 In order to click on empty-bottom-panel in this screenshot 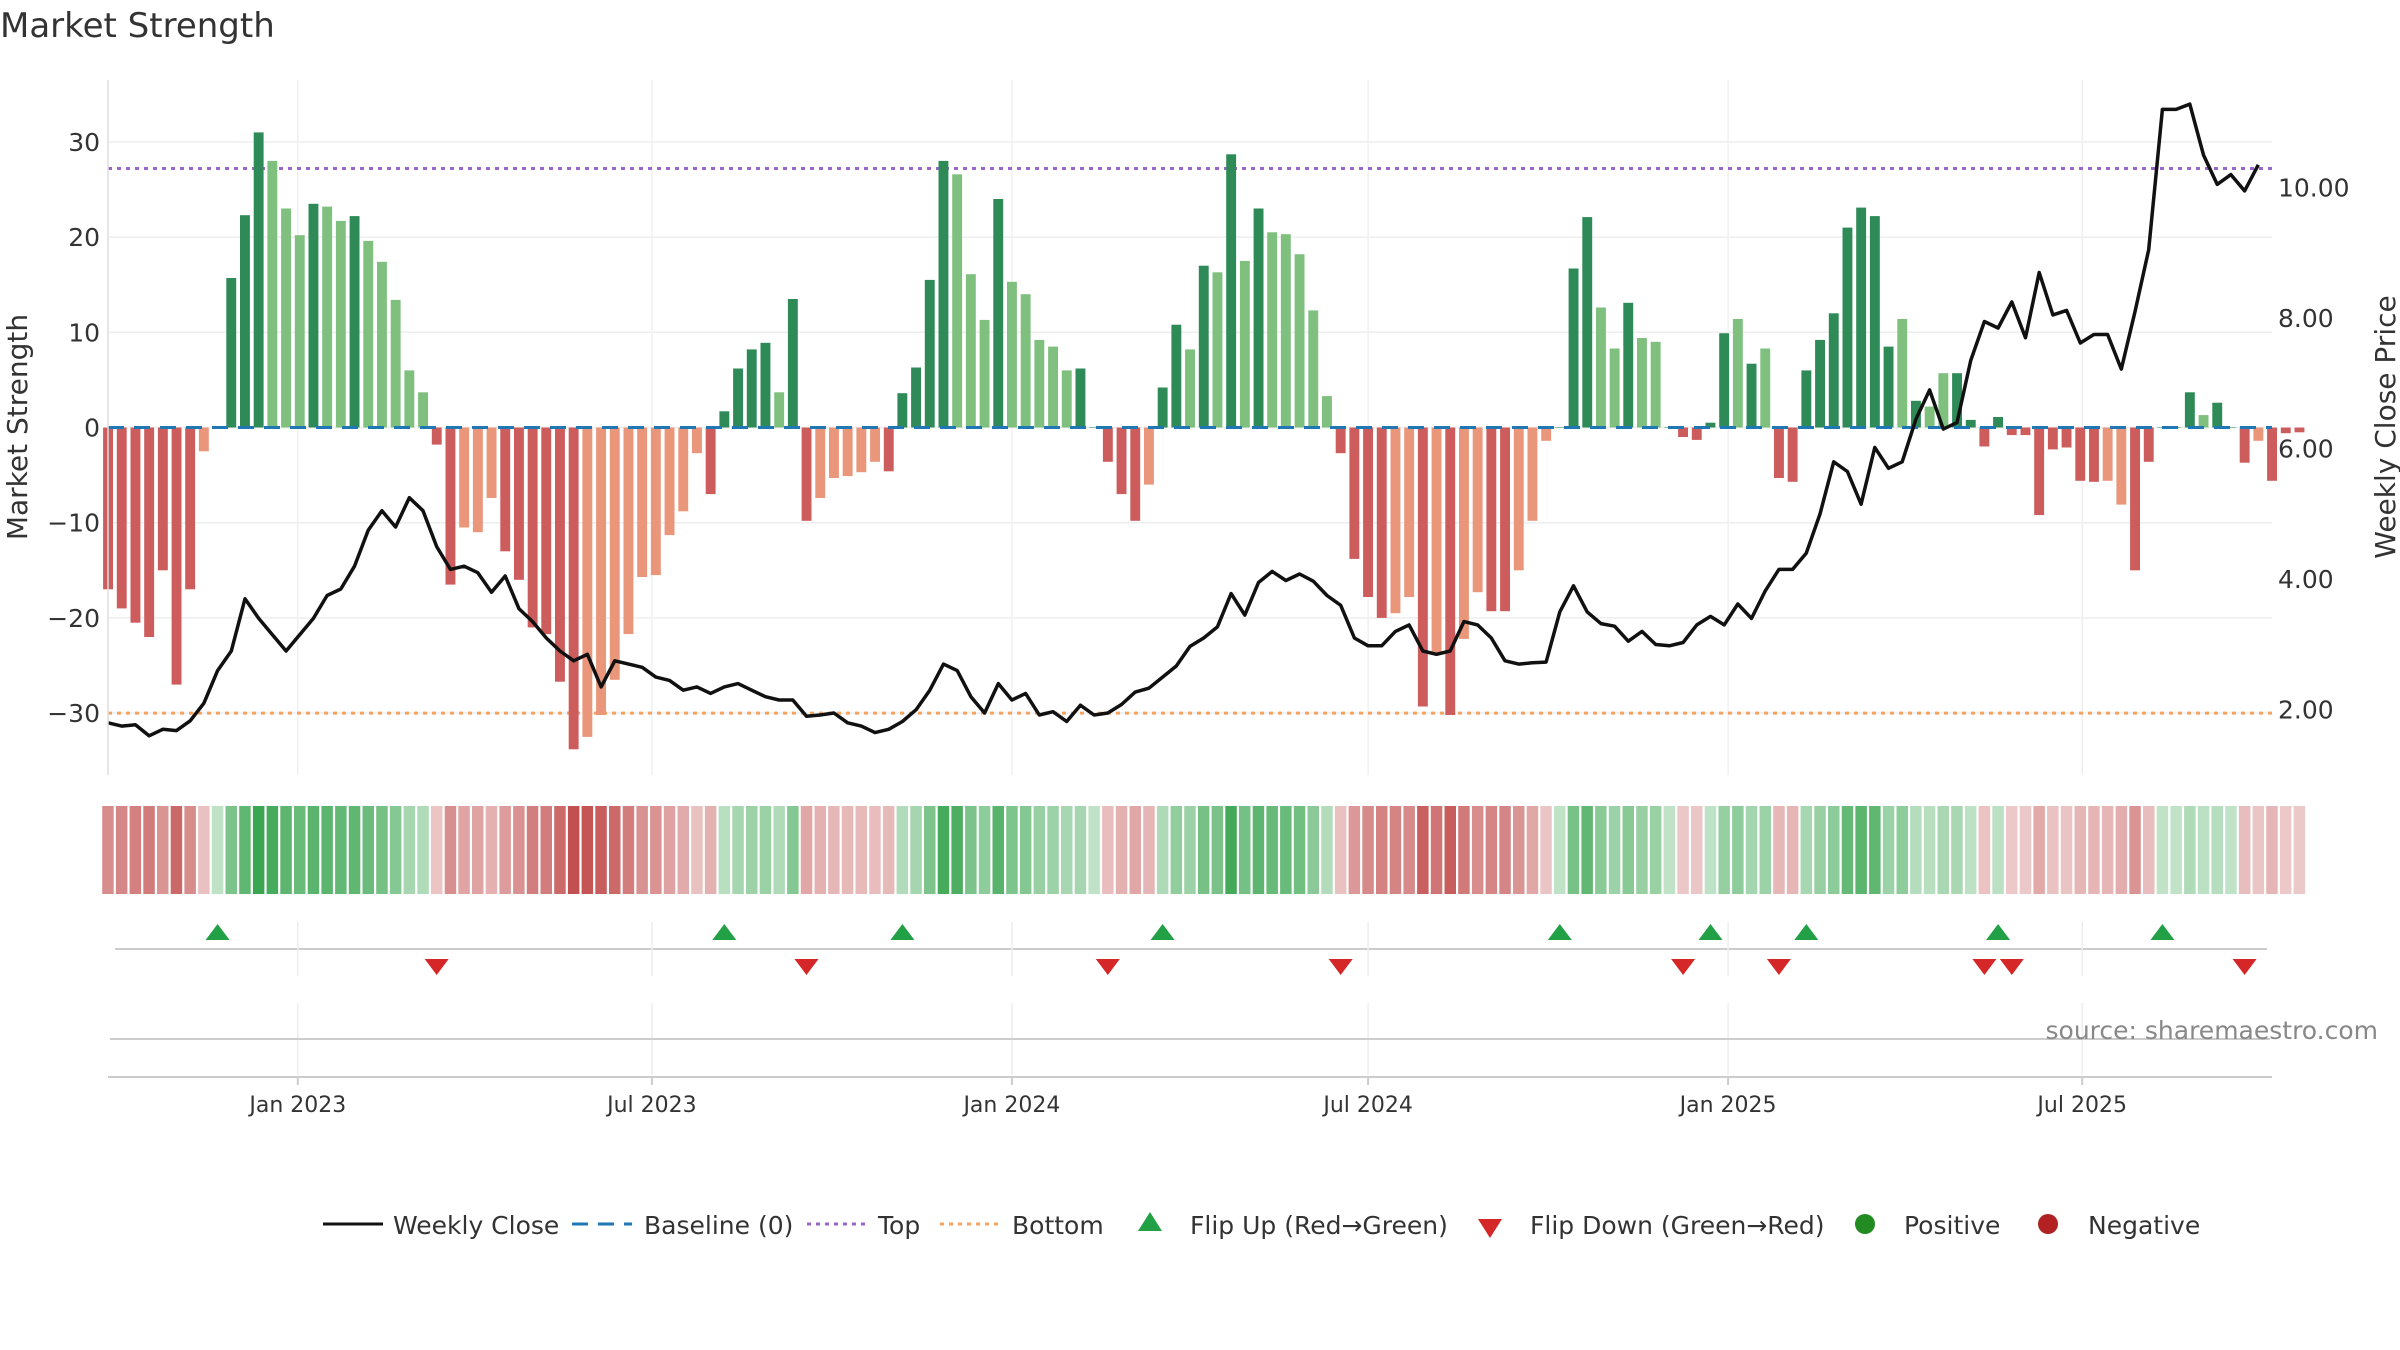, I will do `click(1190, 1039)`.